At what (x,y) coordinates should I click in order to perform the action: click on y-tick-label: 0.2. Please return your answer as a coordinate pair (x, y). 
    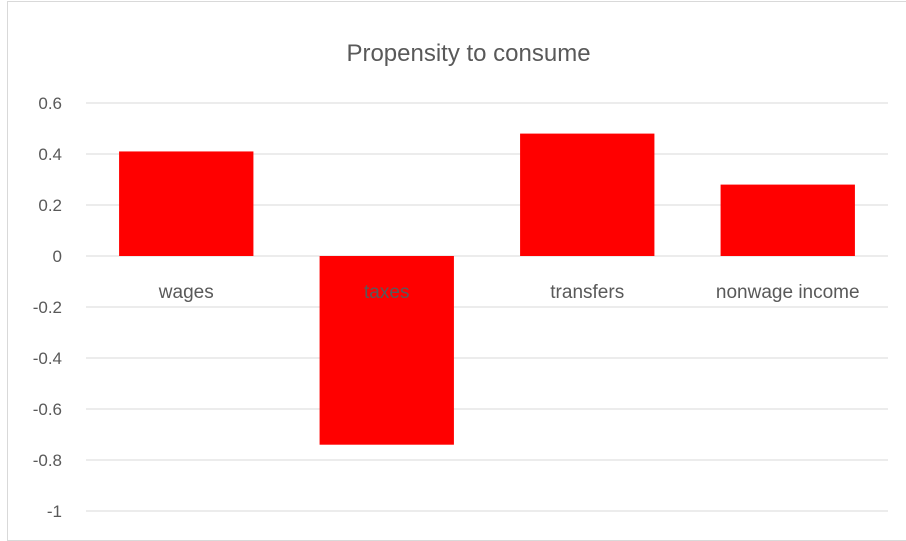
    Looking at the image, I should click on (50, 205).